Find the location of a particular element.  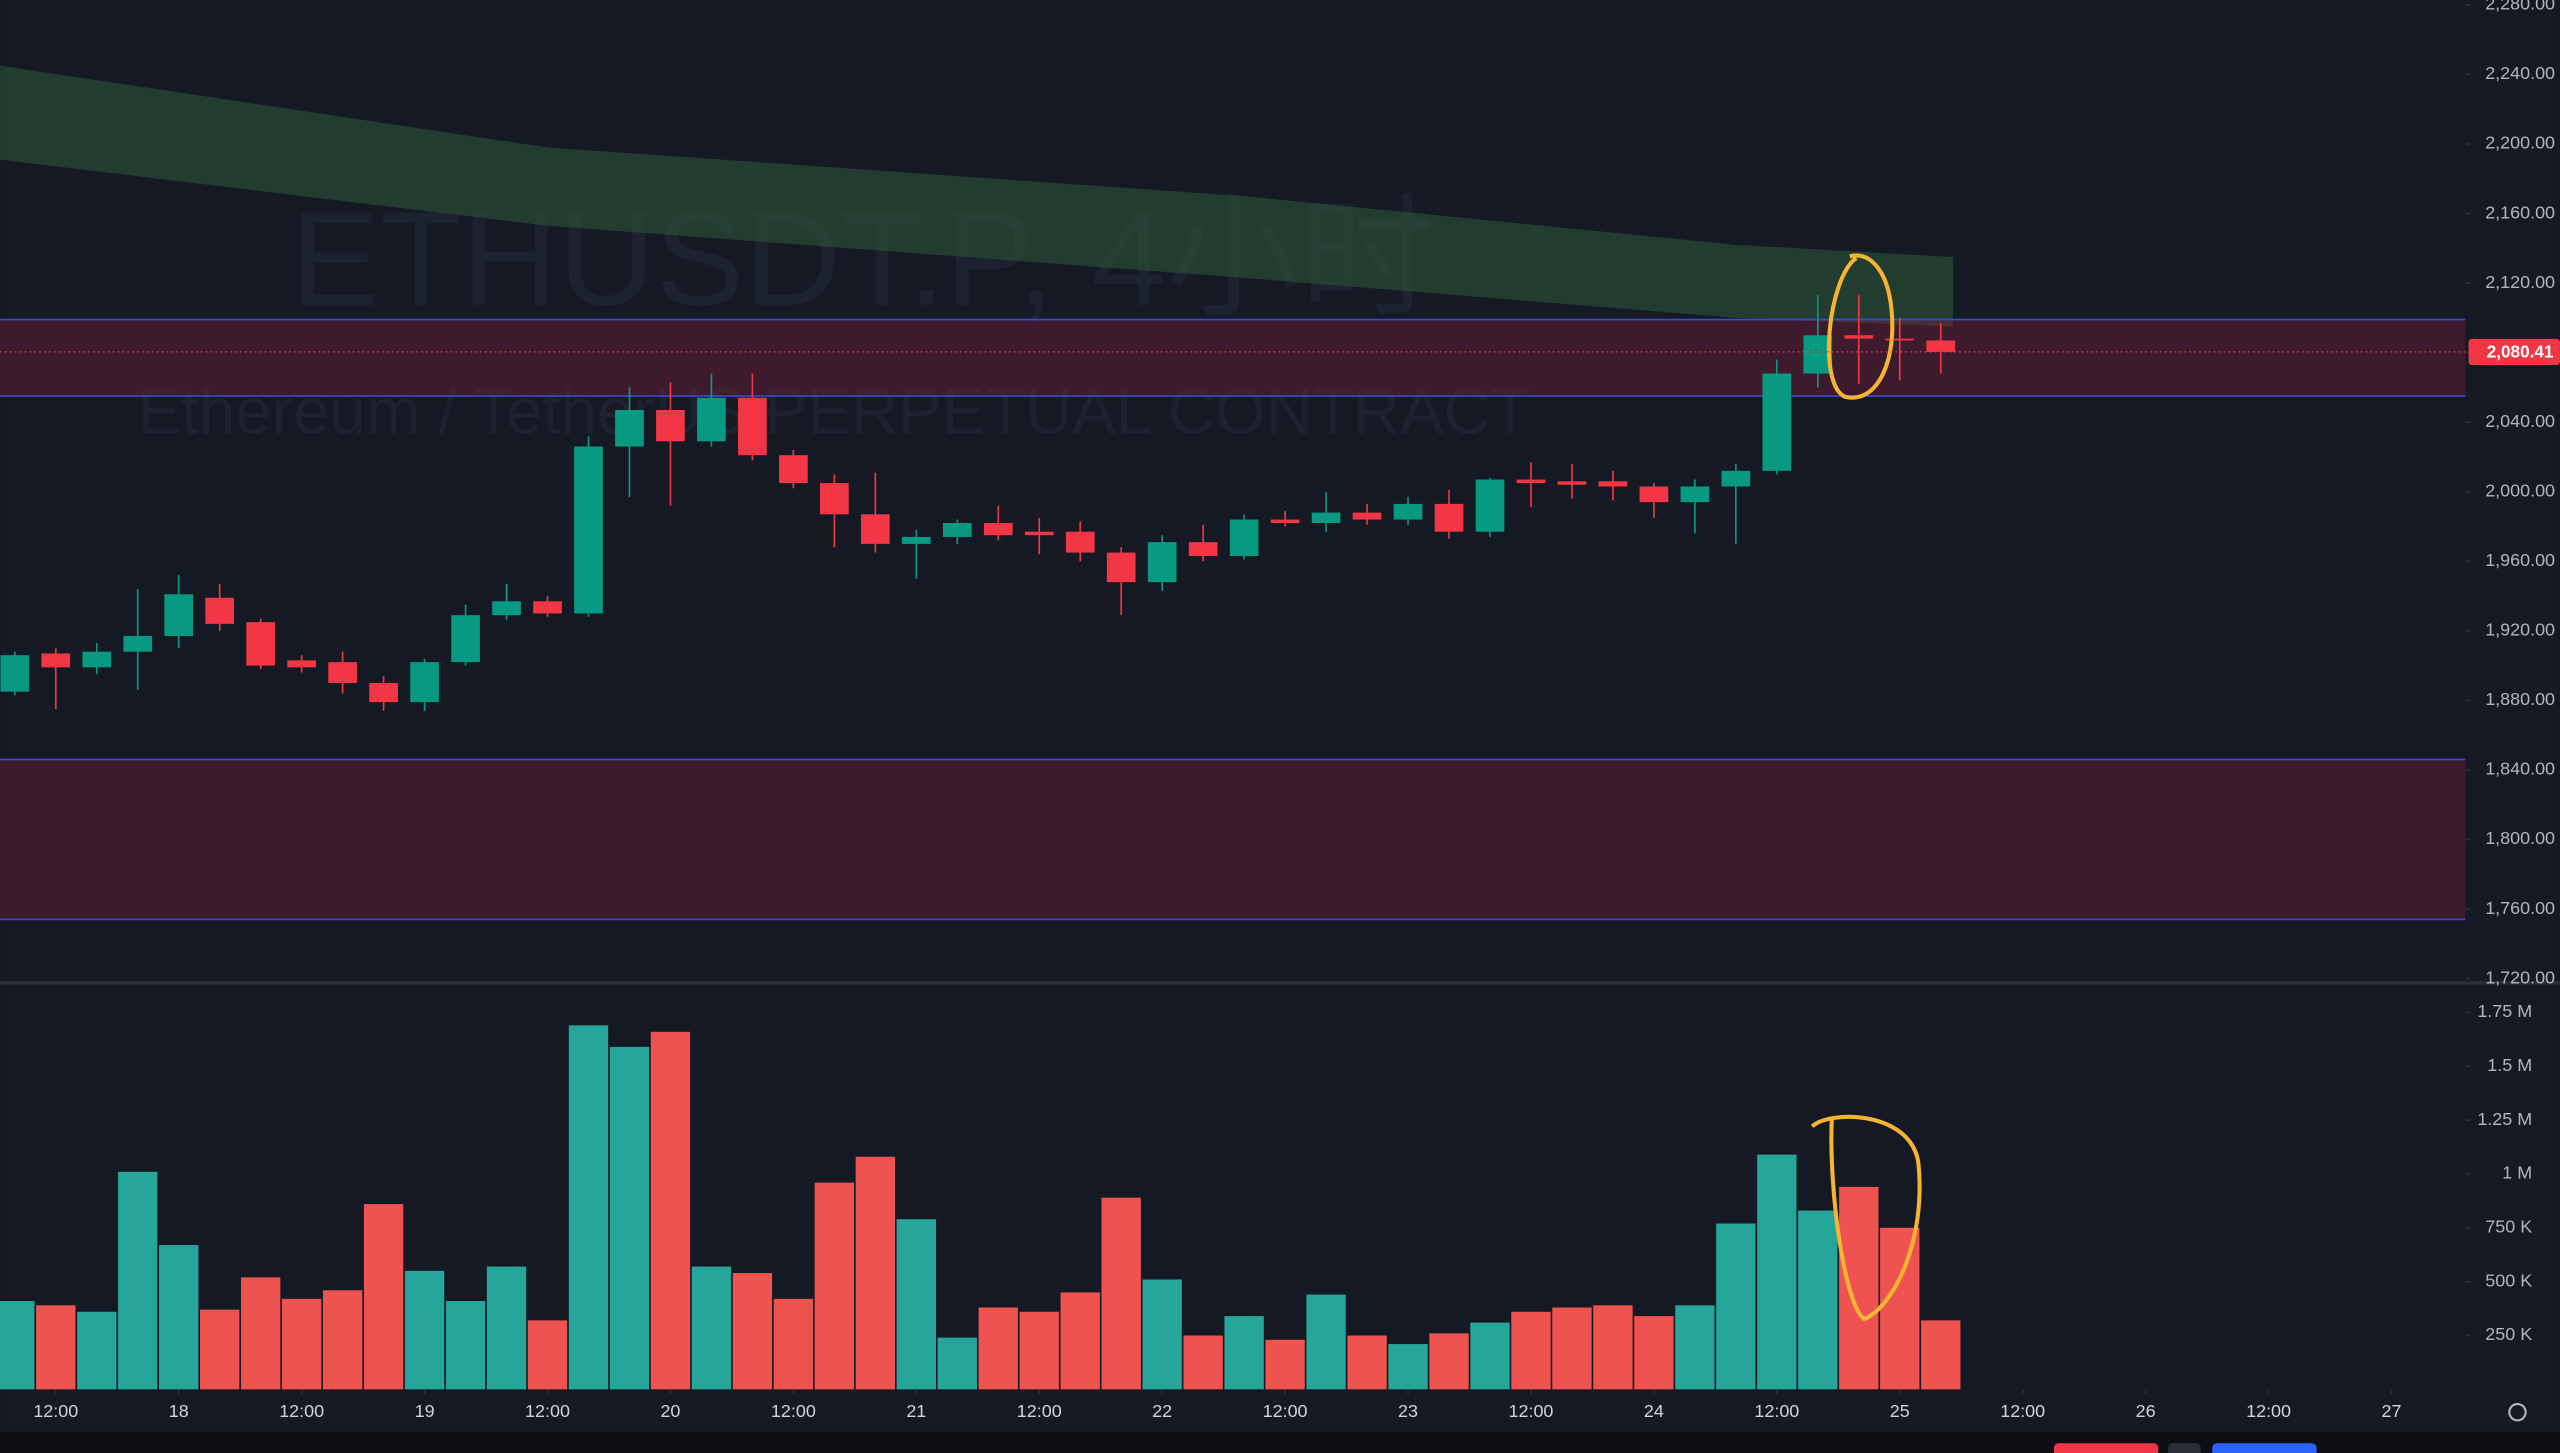

y-tick-label: 2,200.00 is located at coordinates (2520, 143).